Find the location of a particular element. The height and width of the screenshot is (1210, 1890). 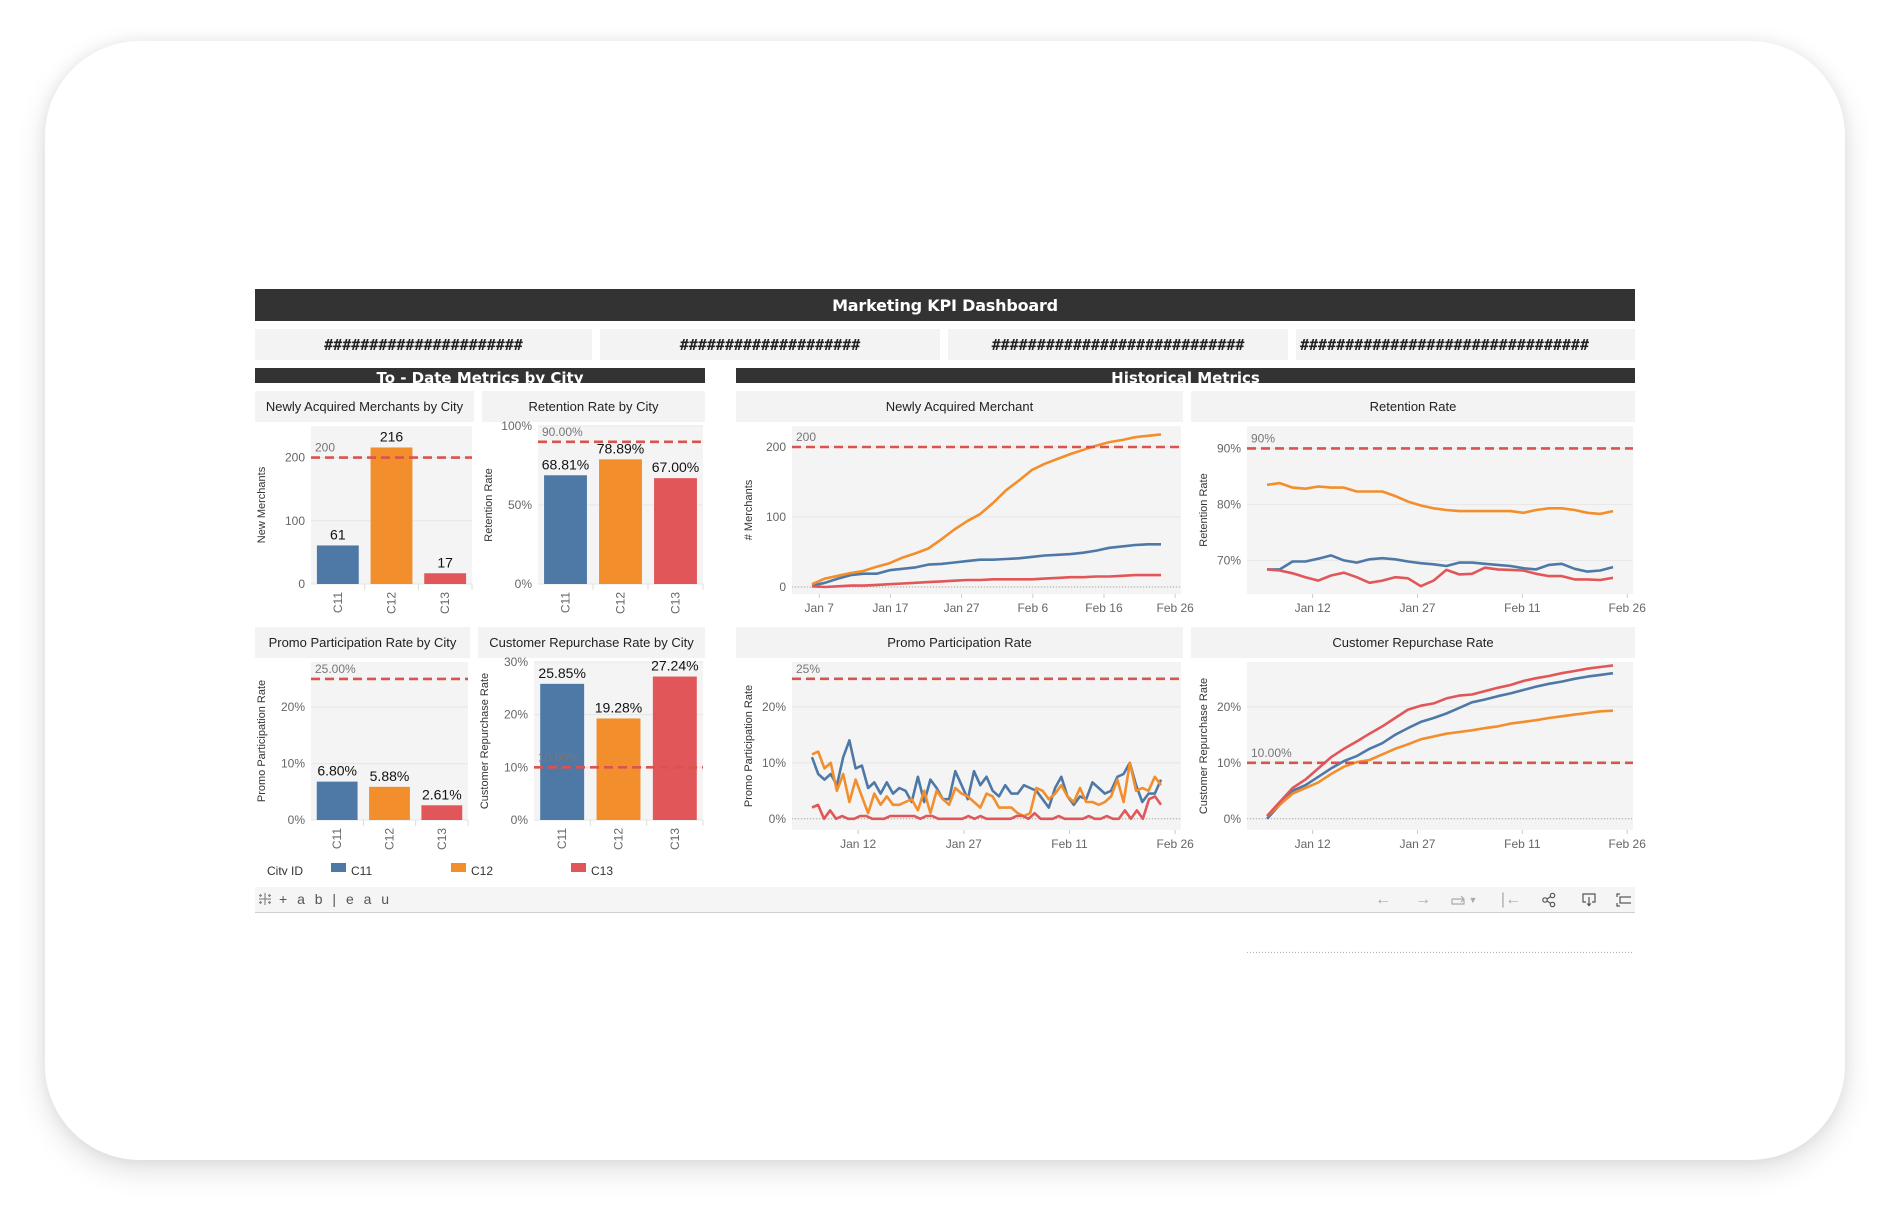

tableau-logo: + a b | e a u is located at coordinates (324, 899).